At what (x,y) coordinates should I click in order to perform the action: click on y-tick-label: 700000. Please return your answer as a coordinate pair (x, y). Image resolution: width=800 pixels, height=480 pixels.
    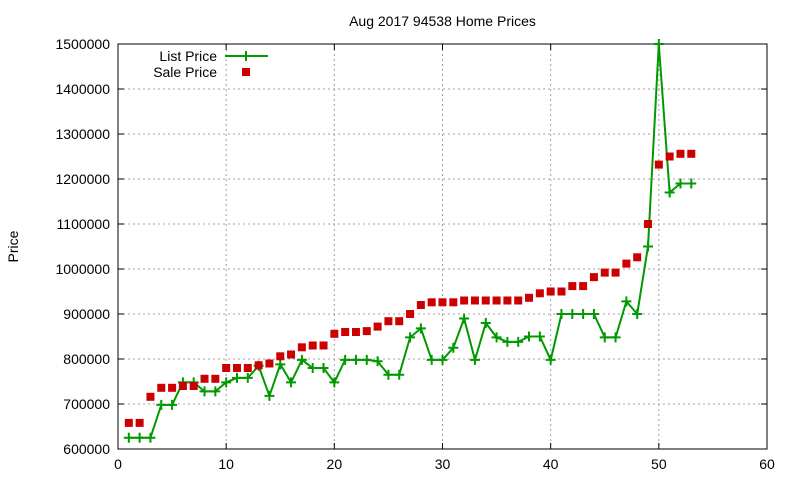
    Looking at the image, I should click on (86, 404).